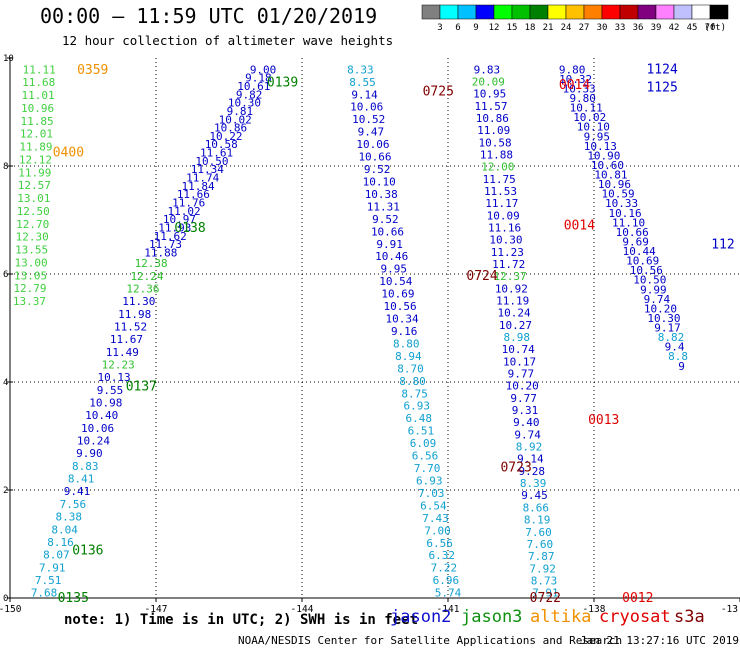 The image size is (740, 650). I want to click on wave-height-value: 10.27, so click(515, 325).